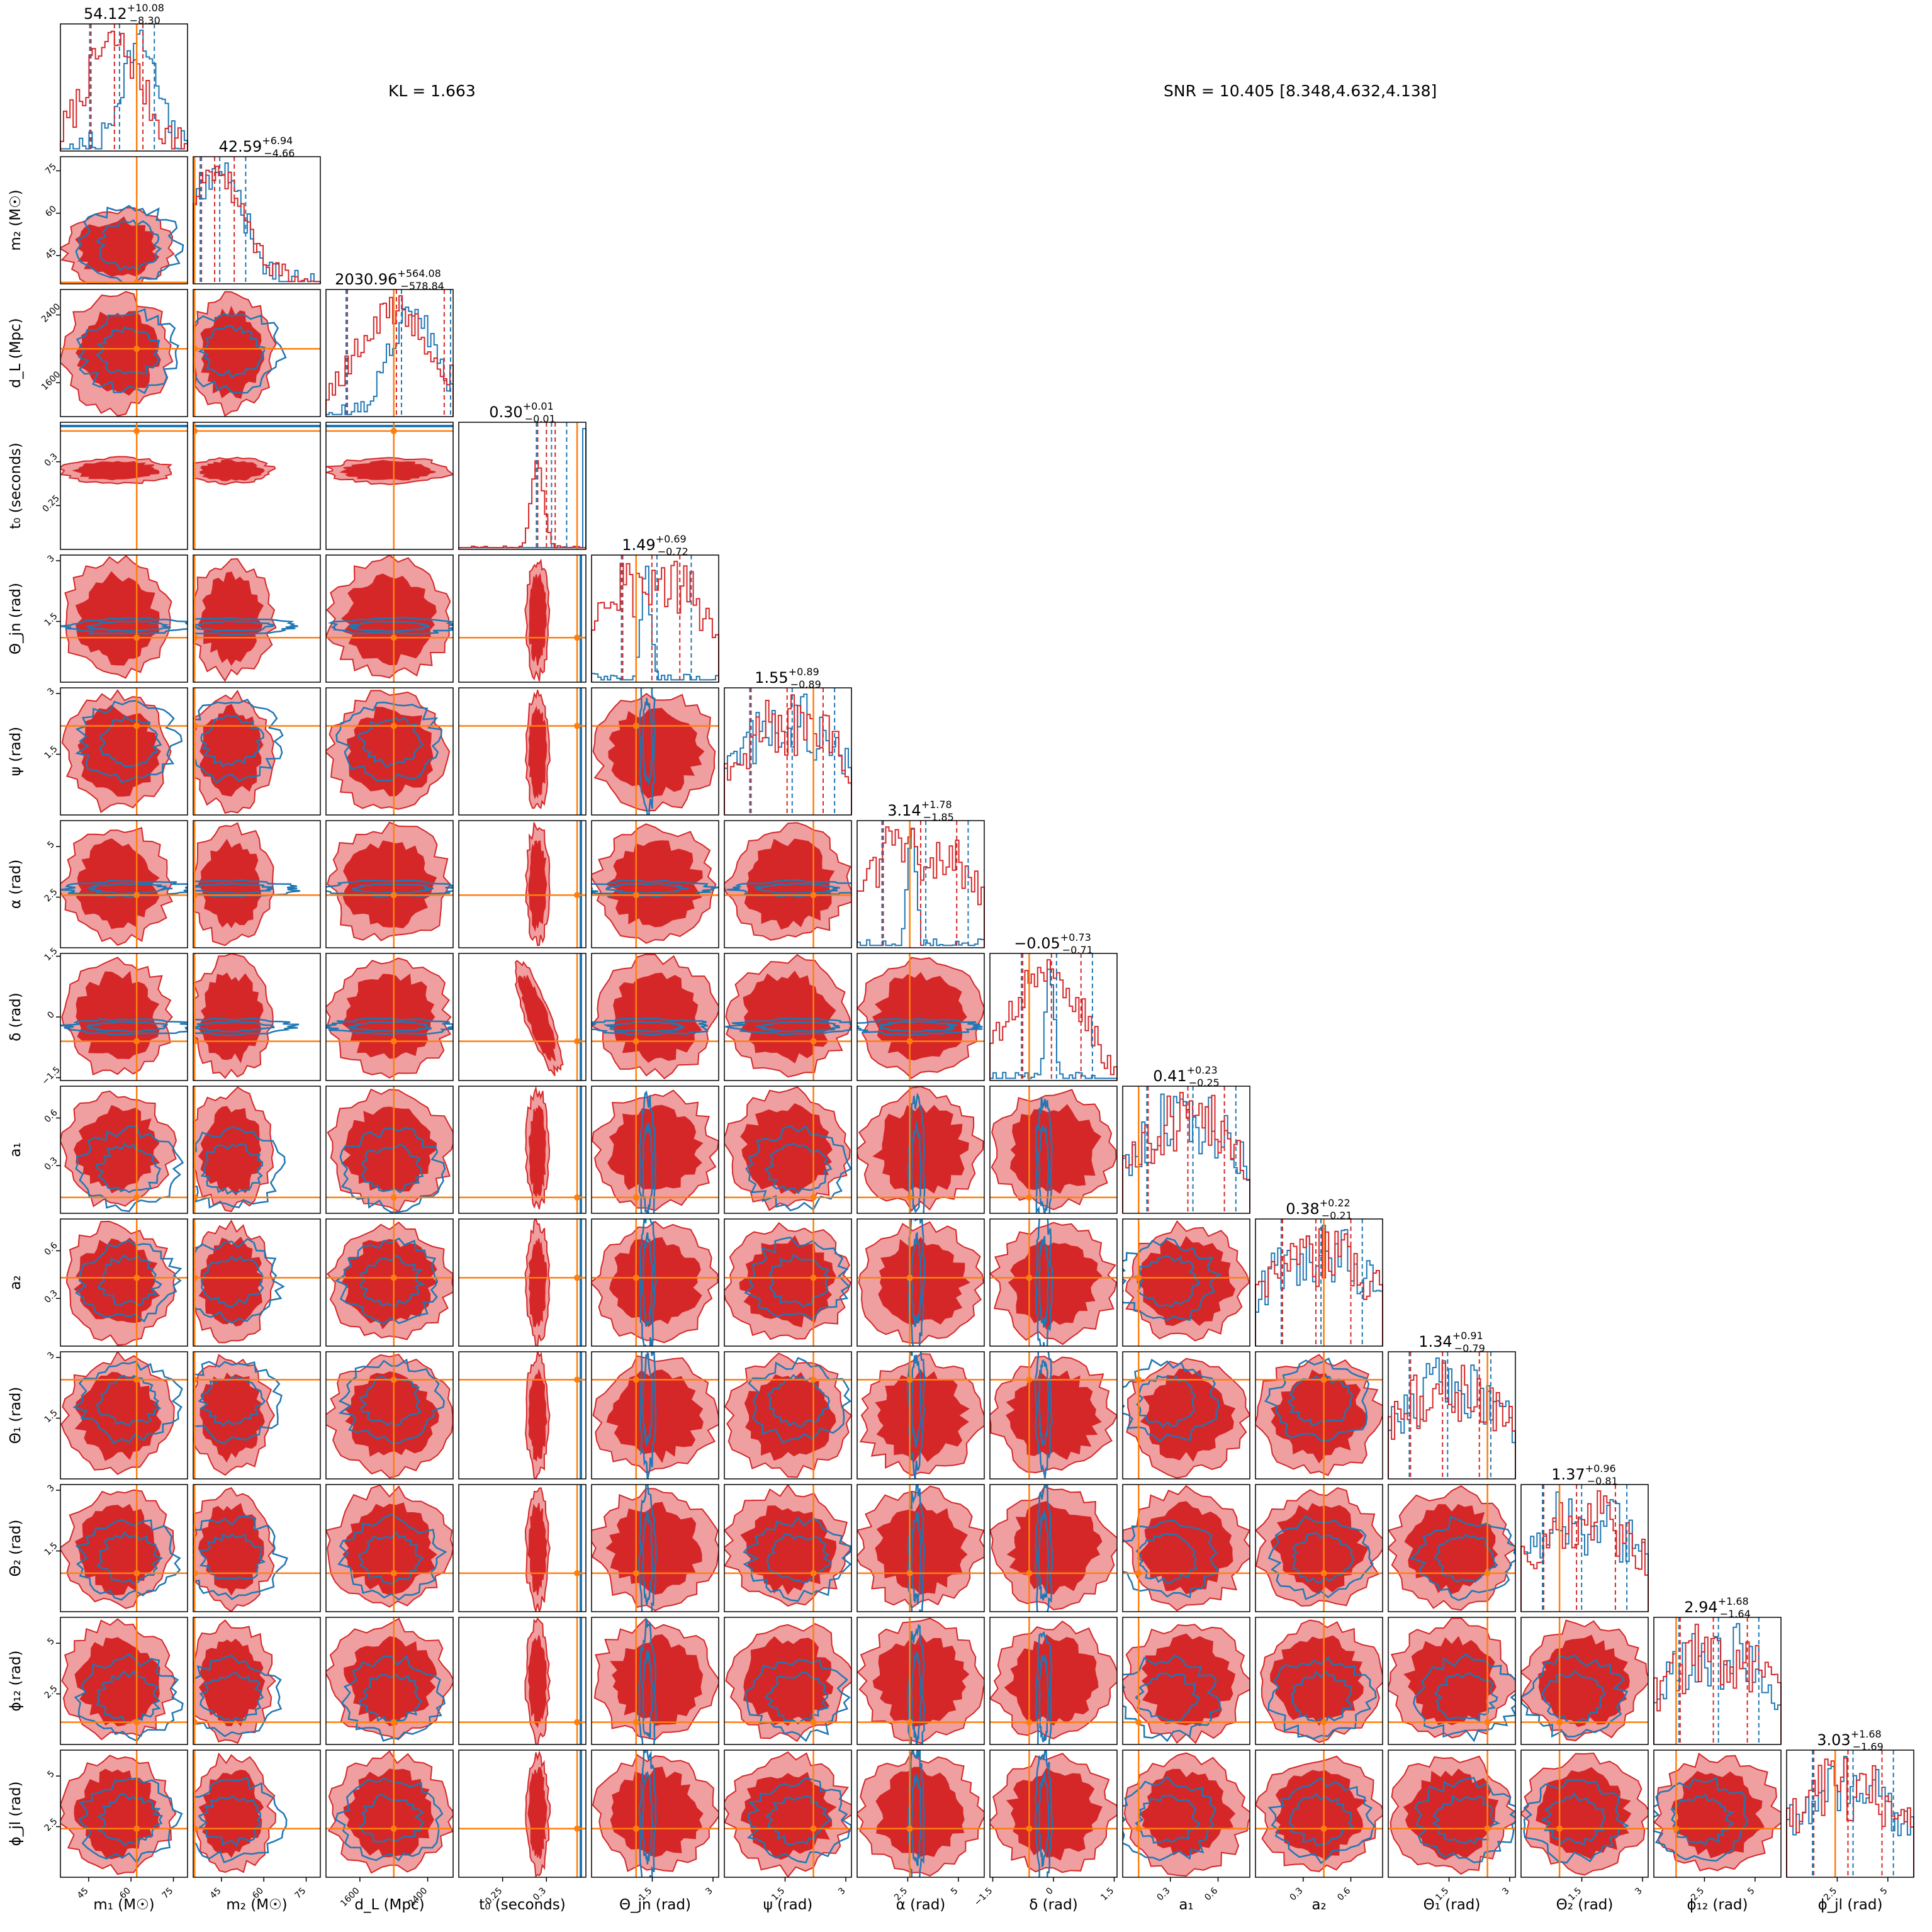 Image resolution: width=1932 pixels, height=1932 pixels. What do you see at coordinates (123, 1905) in the screenshot?
I see `xlabel-m1: m₁ (M☉)` at bounding box center [123, 1905].